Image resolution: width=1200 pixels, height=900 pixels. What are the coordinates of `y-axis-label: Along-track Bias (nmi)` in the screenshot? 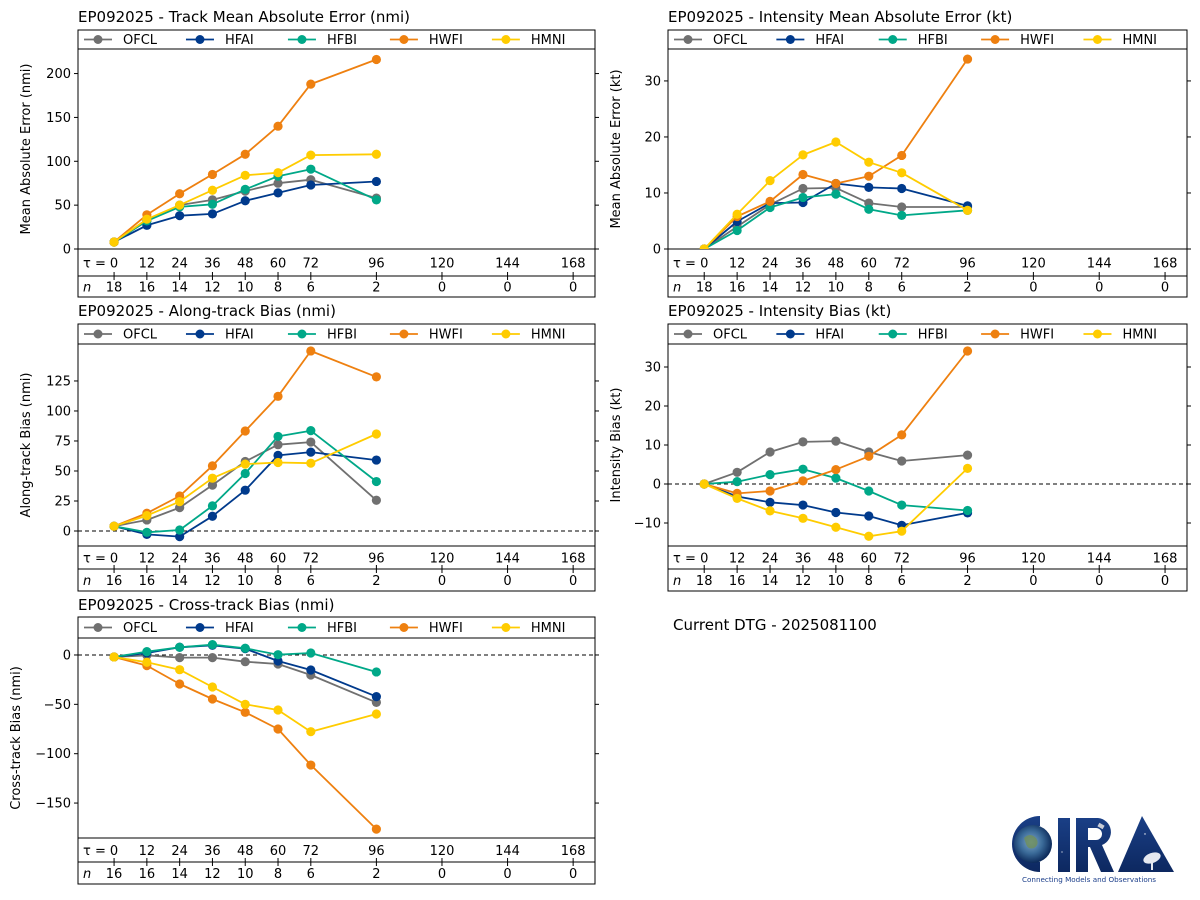 It's located at (26, 445).